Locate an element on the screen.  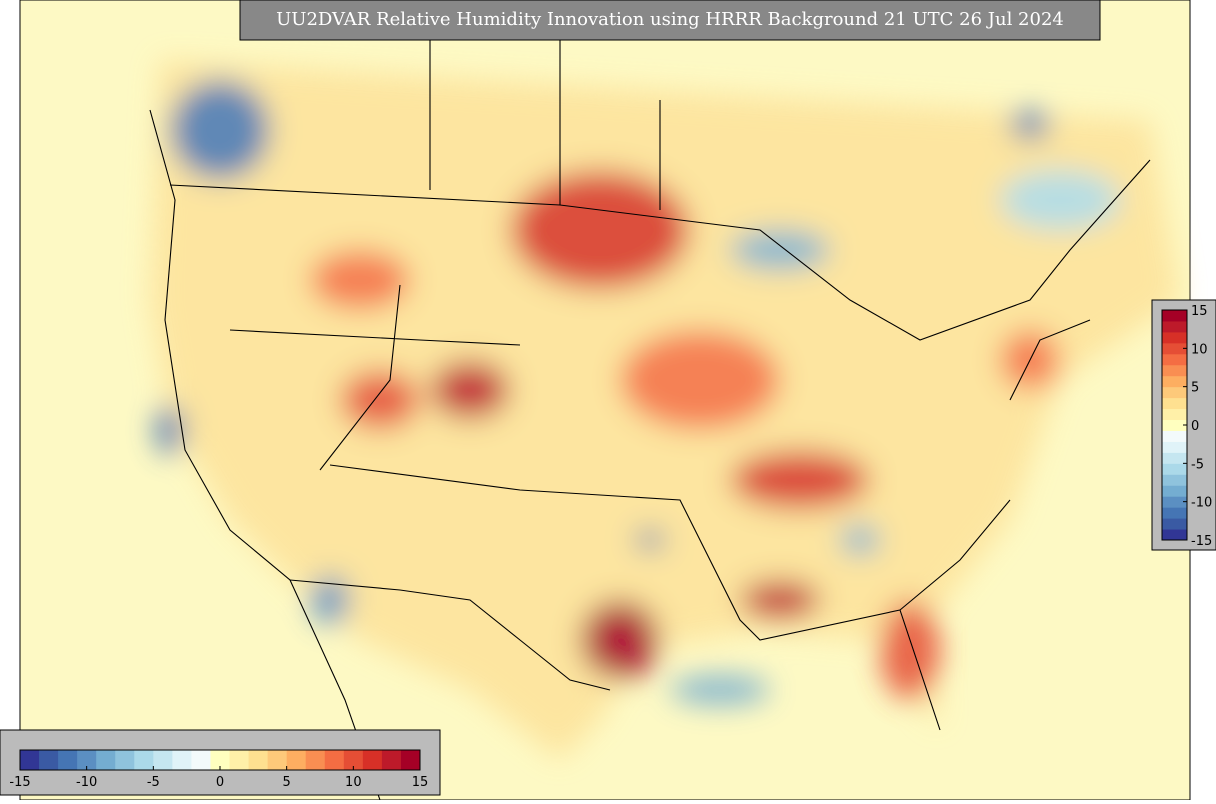
title-box is located at coordinates (670, 20).